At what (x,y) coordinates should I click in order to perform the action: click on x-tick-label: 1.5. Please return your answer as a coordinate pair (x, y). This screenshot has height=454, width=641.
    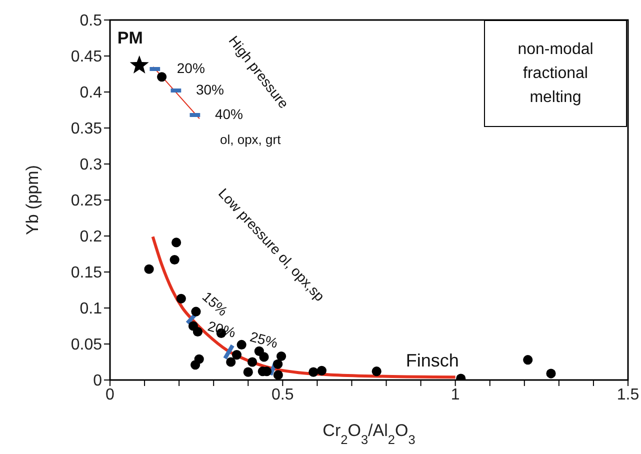
    Looking at the image, I should click on (628, 395).